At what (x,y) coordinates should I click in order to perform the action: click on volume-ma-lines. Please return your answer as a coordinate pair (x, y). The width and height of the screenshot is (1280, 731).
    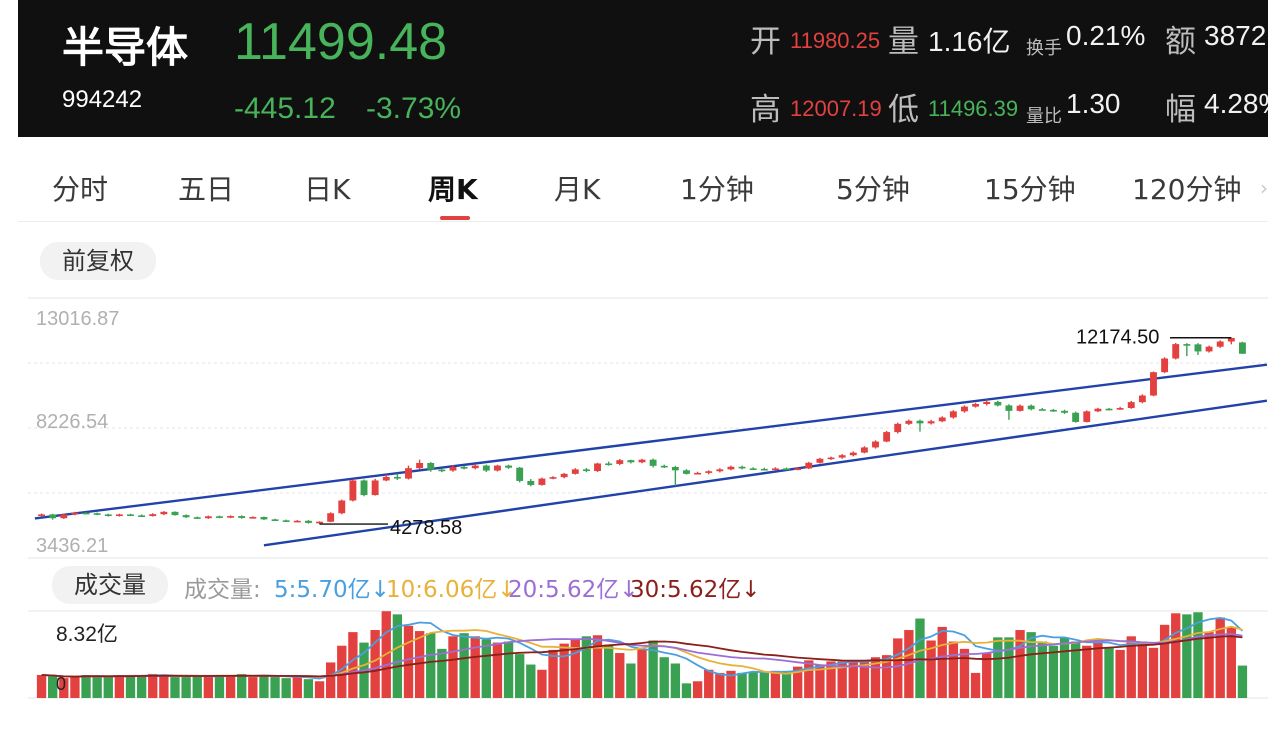
    Looking at the image, I should click on (642, 648).